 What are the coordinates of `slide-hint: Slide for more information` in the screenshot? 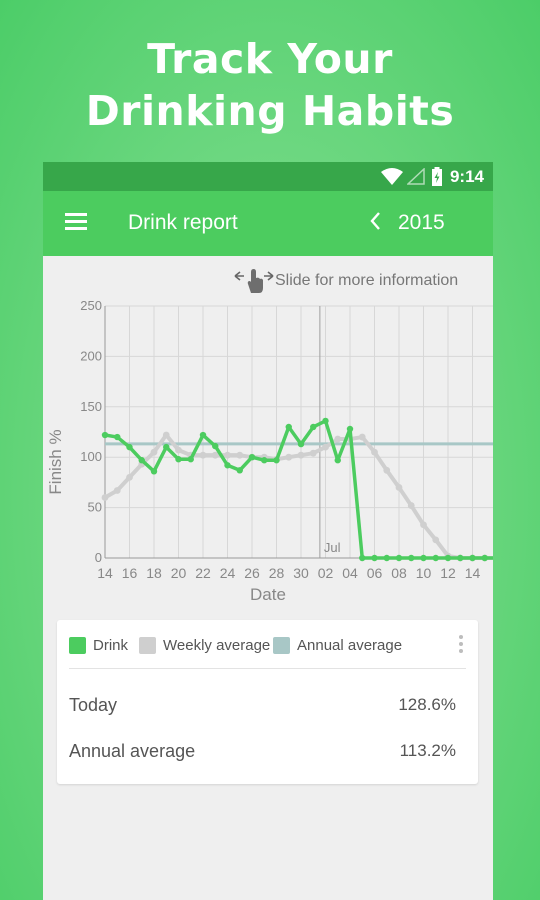 It's located at (367, 280).